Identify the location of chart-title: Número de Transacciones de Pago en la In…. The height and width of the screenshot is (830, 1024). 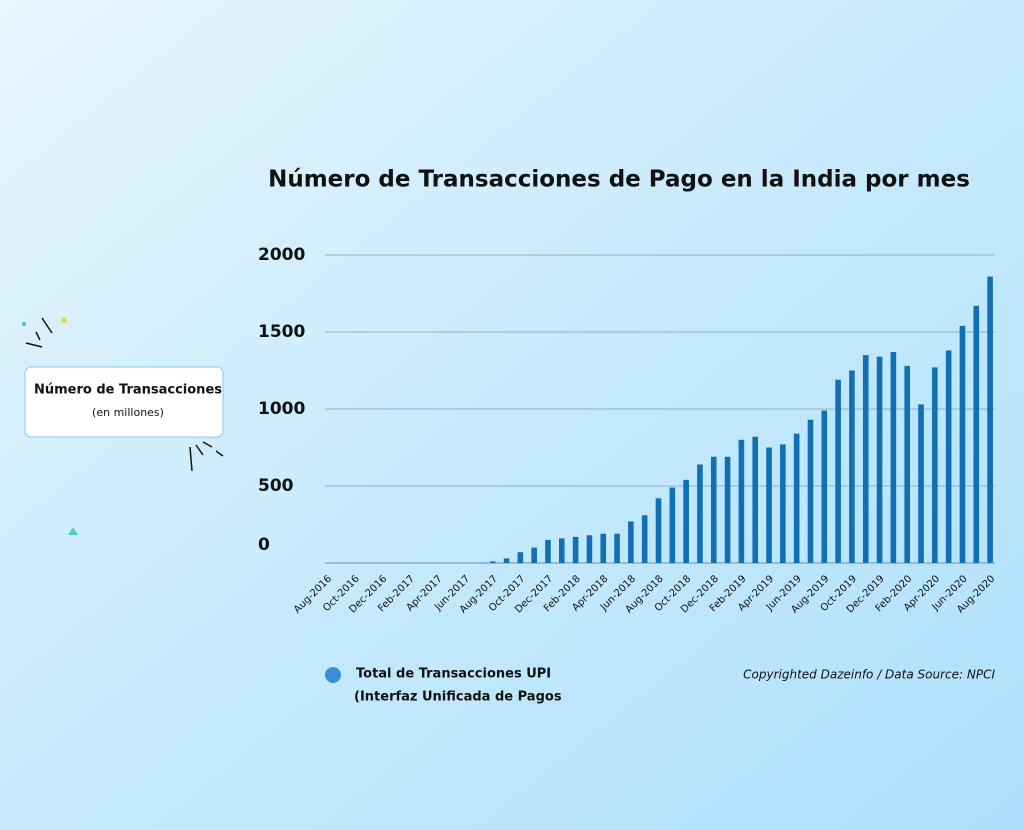
(619, 180).